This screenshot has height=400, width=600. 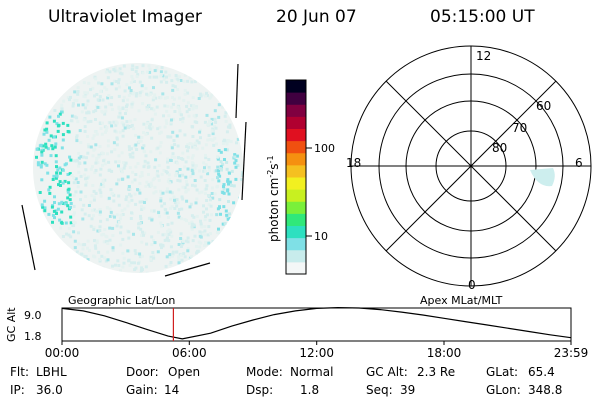 What do you see at coordinates (353, 163) in the screenshot?
I see `mlt-label-18: 18` at bounding box center [353, 163].